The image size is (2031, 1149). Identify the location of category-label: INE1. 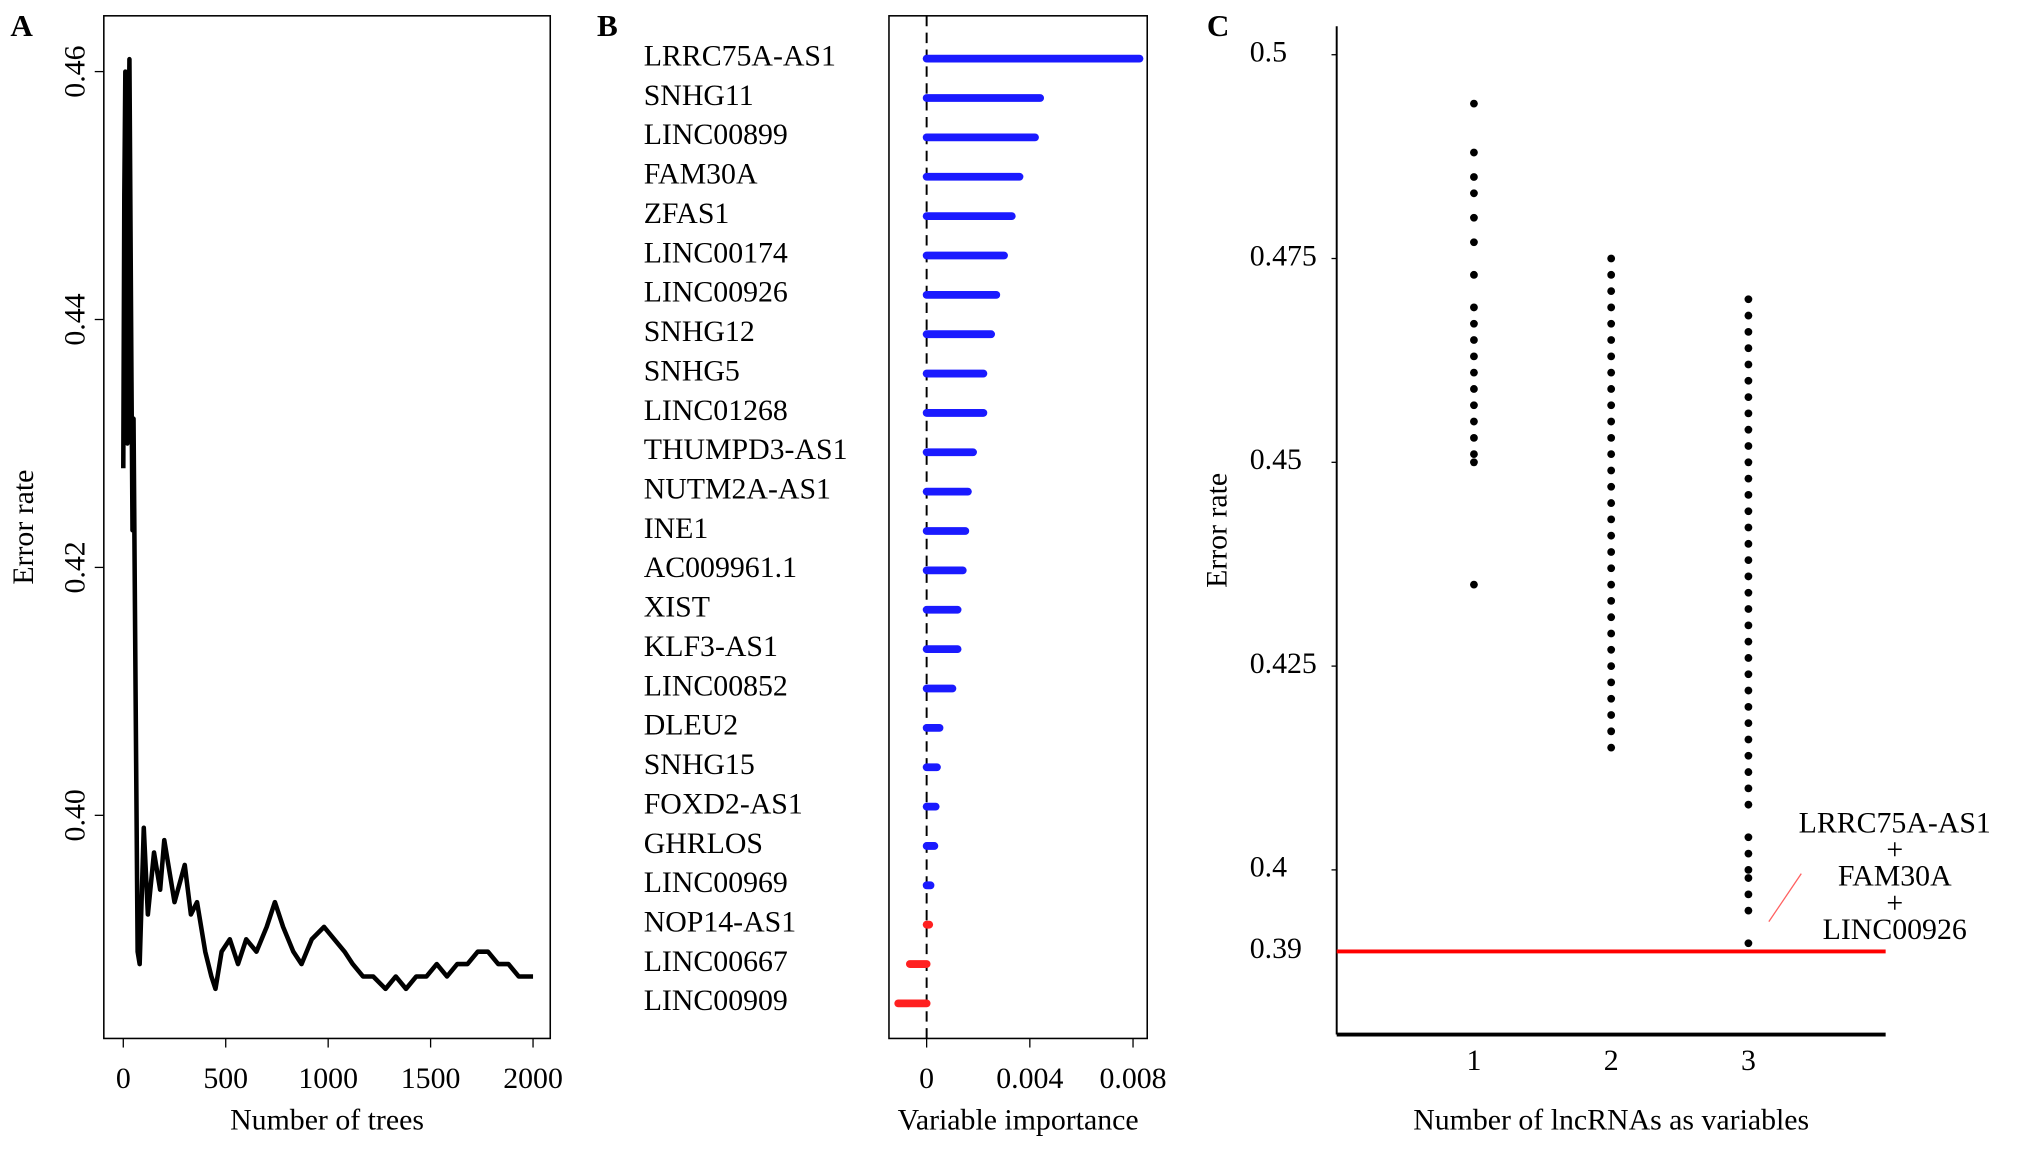
(676, 528).